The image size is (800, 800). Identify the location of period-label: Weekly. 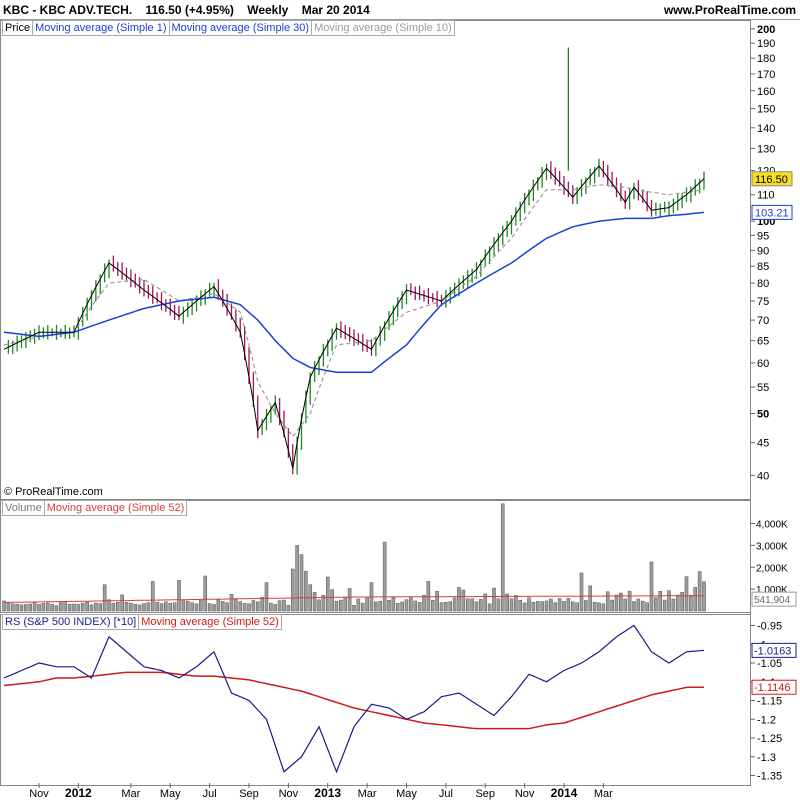
(268, 10).